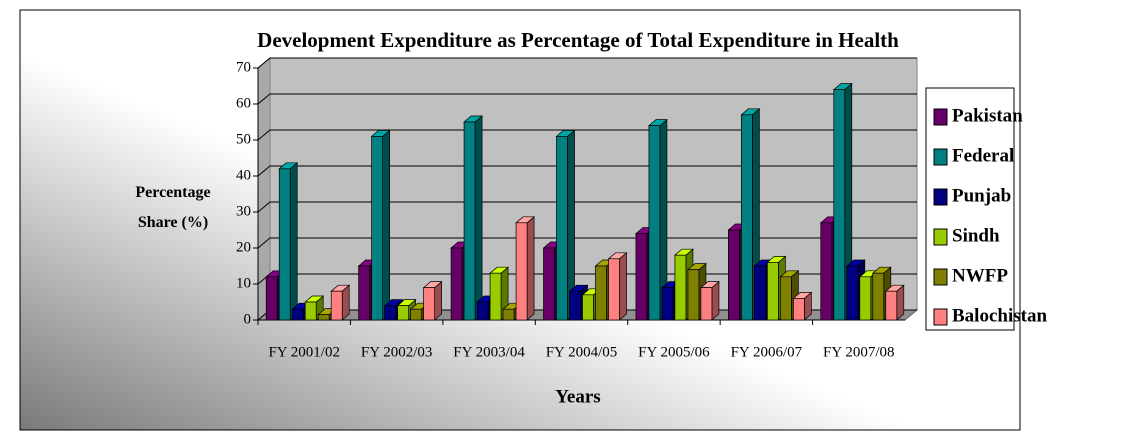 The image size is (1137, 438). What do you see at coordinates (577, 396) in the screenshot?
I see `x-axis-label: Years` at bounding box center [577, 396].